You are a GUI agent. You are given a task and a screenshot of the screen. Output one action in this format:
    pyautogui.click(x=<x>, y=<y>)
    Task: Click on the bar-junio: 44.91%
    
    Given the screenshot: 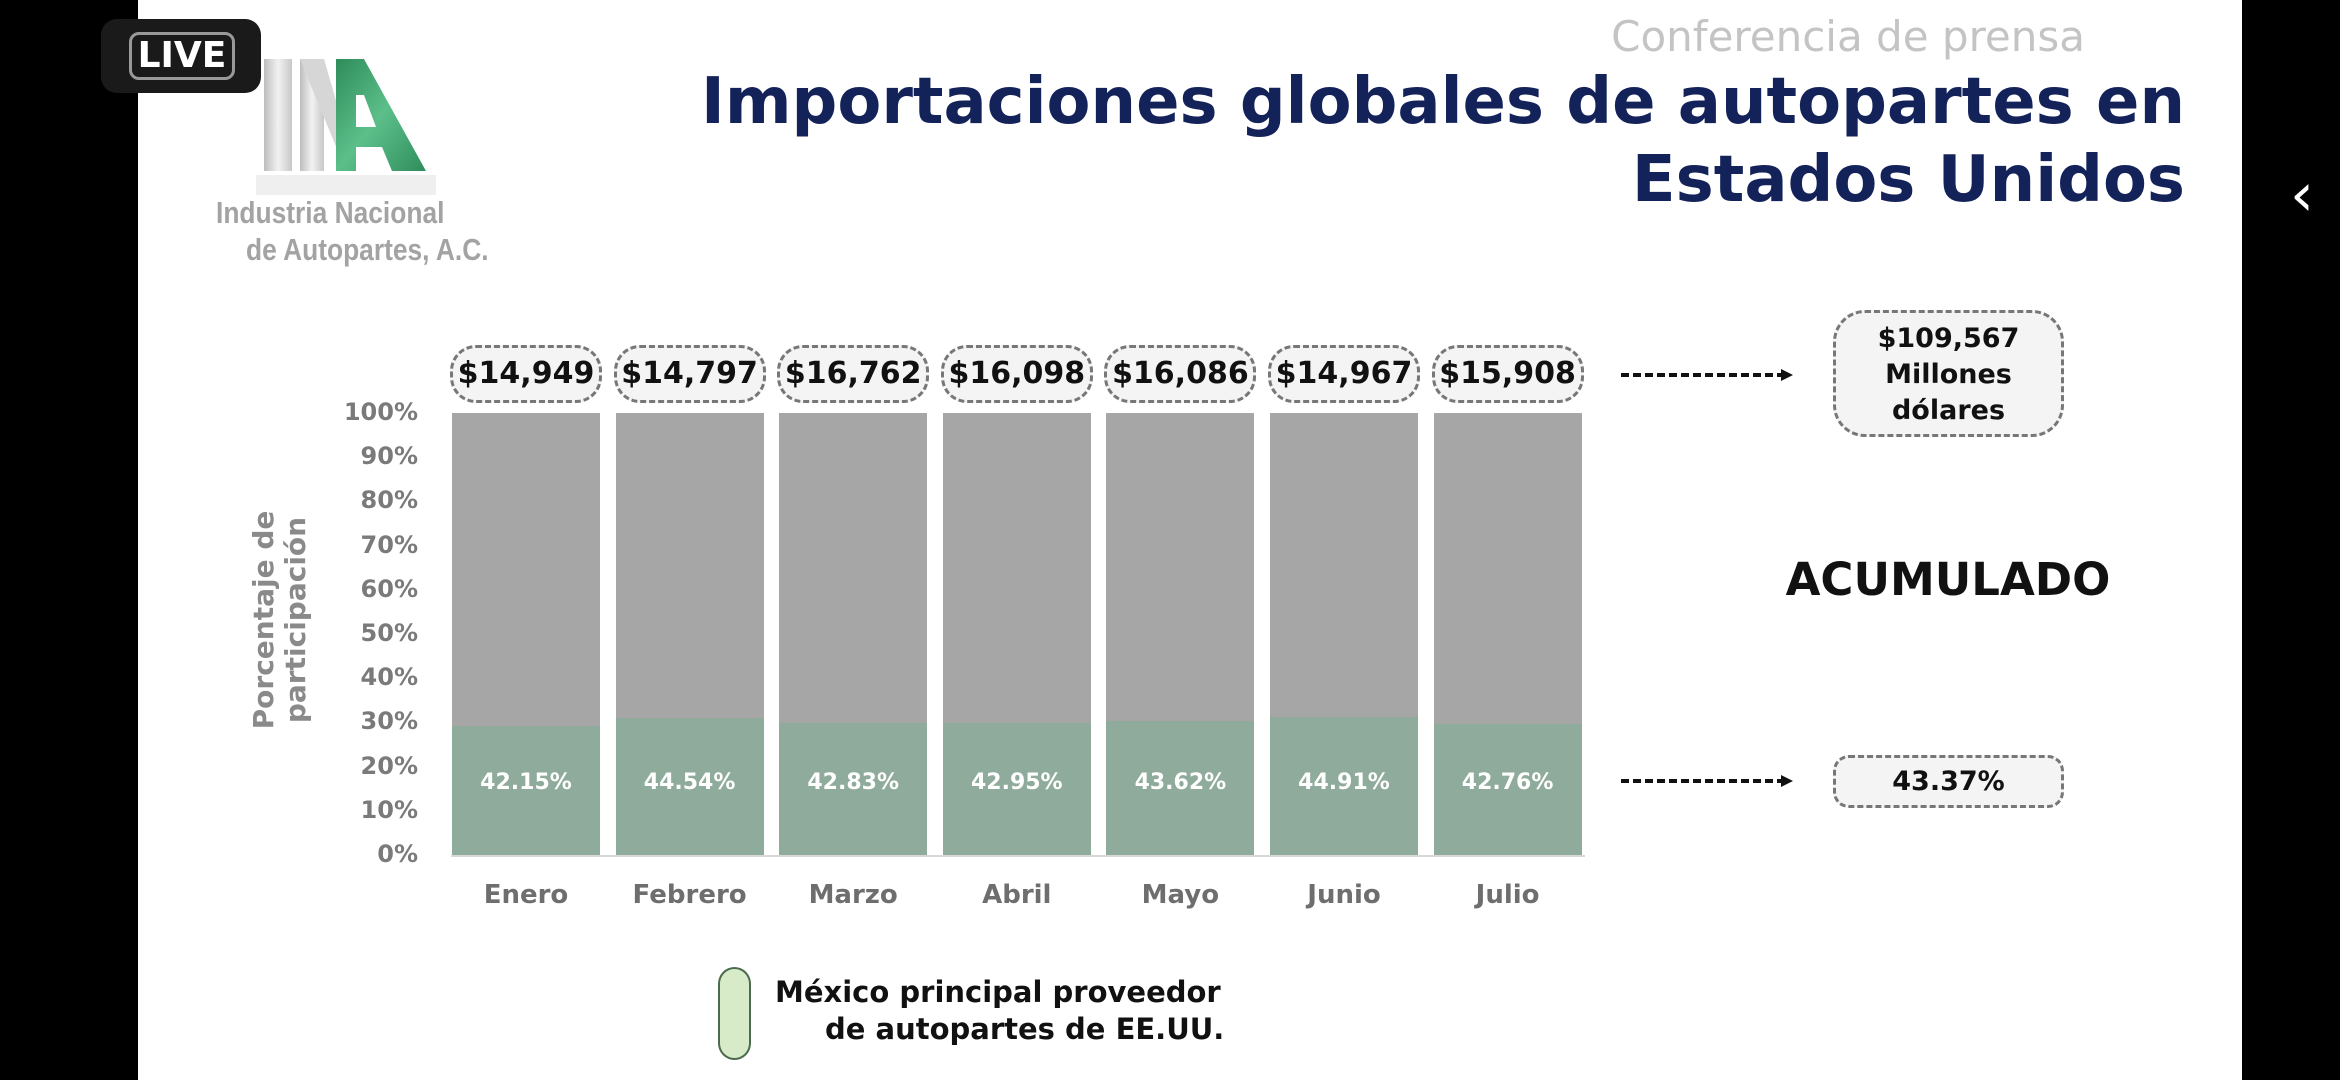 What is the action you would take?
    pyautogui.click(x=1344, y=634)
    